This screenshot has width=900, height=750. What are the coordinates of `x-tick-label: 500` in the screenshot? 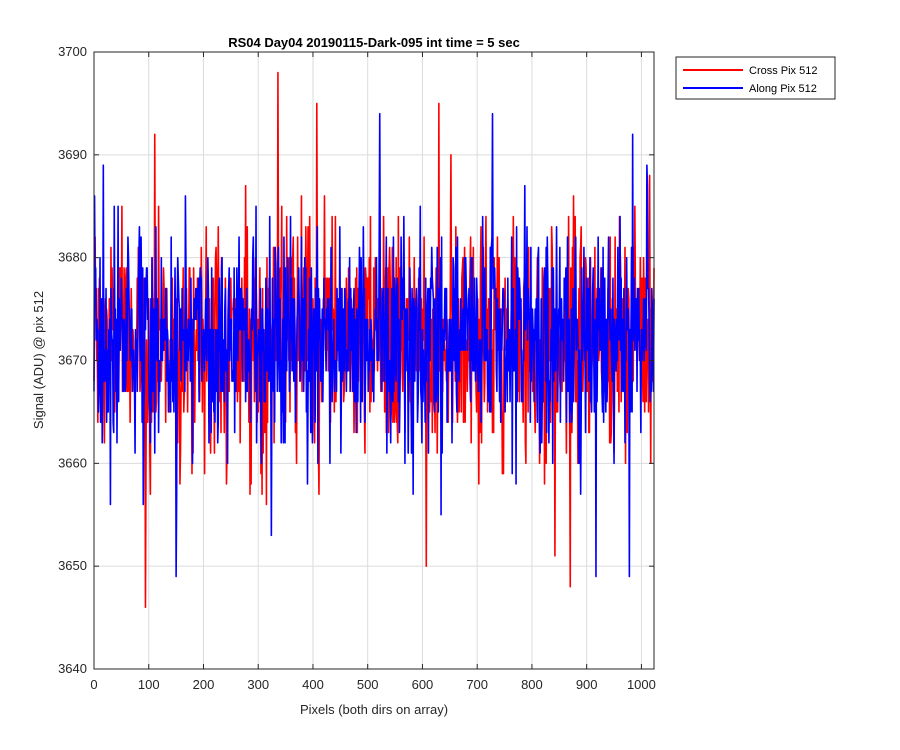 It's located at (368, 684).